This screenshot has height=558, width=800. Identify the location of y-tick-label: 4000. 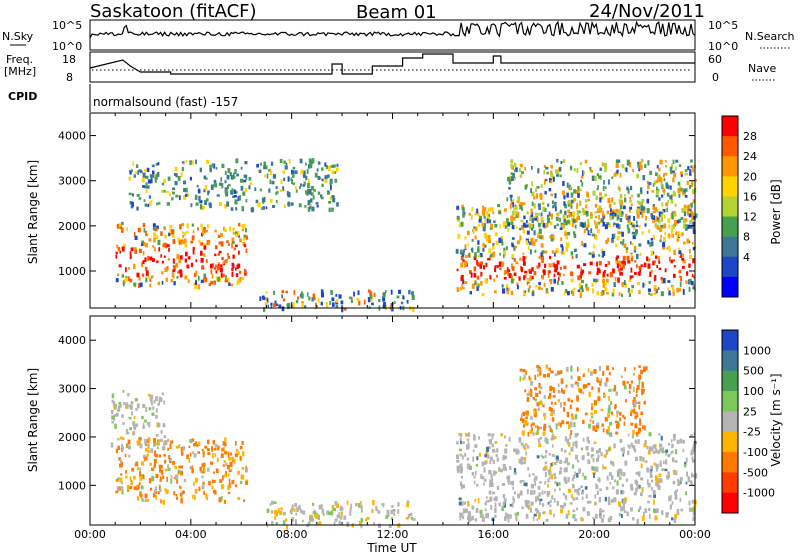
(72, 136).